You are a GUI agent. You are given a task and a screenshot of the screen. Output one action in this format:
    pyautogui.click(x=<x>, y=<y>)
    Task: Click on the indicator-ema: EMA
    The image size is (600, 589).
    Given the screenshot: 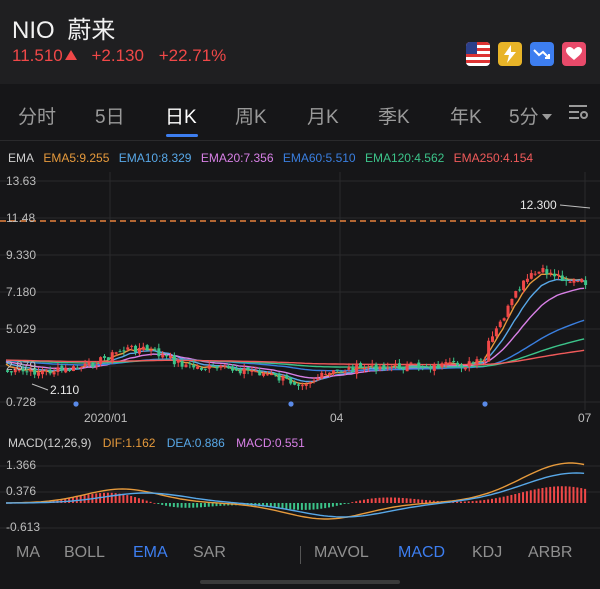 What is the action you would take?
    pyautogui.click(x=150, y=552)
    